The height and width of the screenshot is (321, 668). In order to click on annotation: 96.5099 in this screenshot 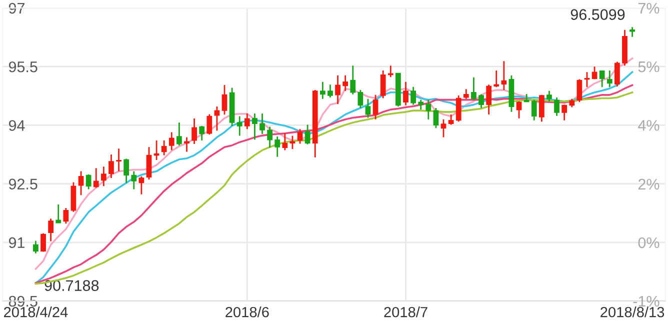, I will do `click(597, 14)`.